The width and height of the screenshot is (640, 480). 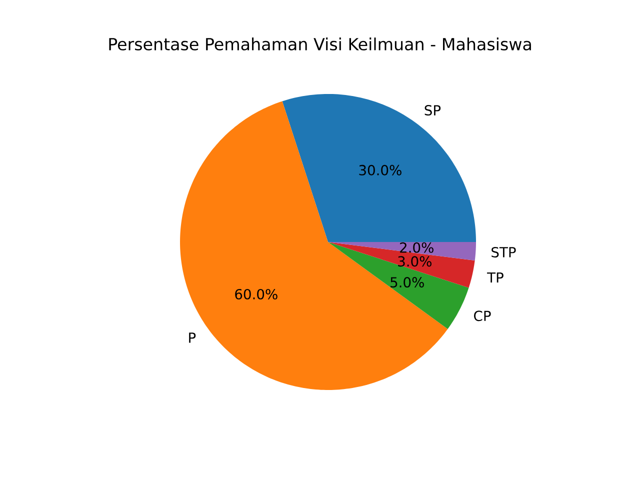 What do you see at coordinates (320, 44) in the screenshot?
I see `chart-title: Persentase Pemahaman Visi Keilmuan - Mahasiswa` at bounding box center [320, 44].